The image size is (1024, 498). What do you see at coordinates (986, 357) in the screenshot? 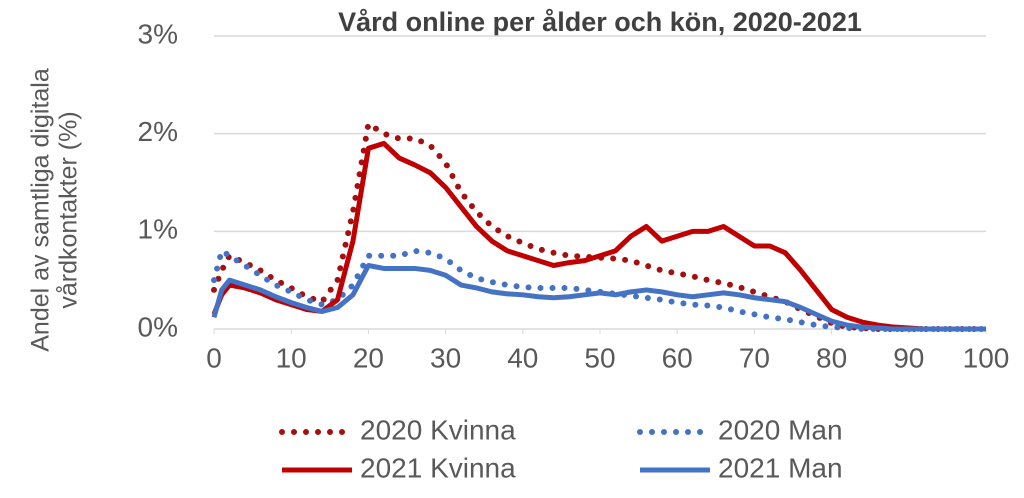
I see `x-tick-label: 100` at bounding box center [986, 357].